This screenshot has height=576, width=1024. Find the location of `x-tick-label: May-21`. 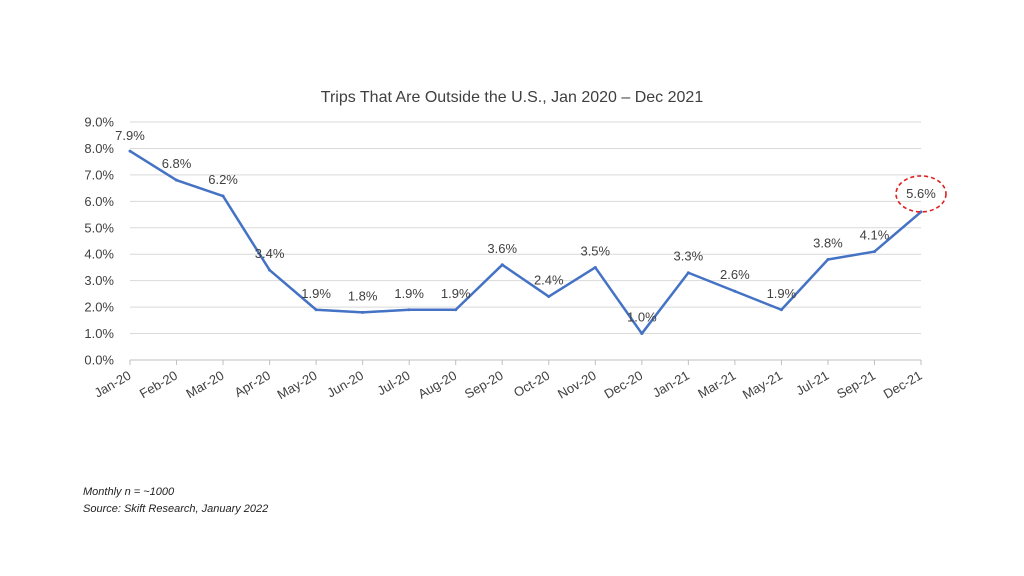

x-tick-label: May-21 is located at coordinates (762, 385).